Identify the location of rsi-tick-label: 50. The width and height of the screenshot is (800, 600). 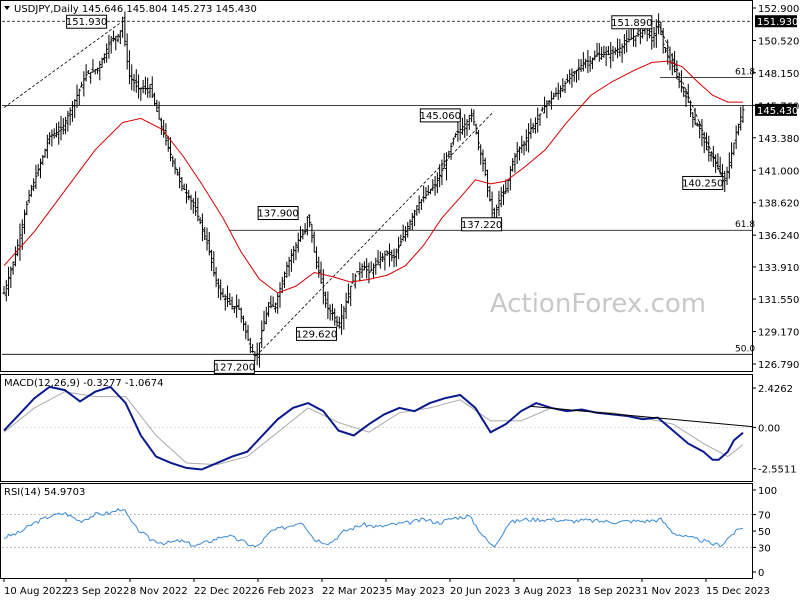
(764, 532).